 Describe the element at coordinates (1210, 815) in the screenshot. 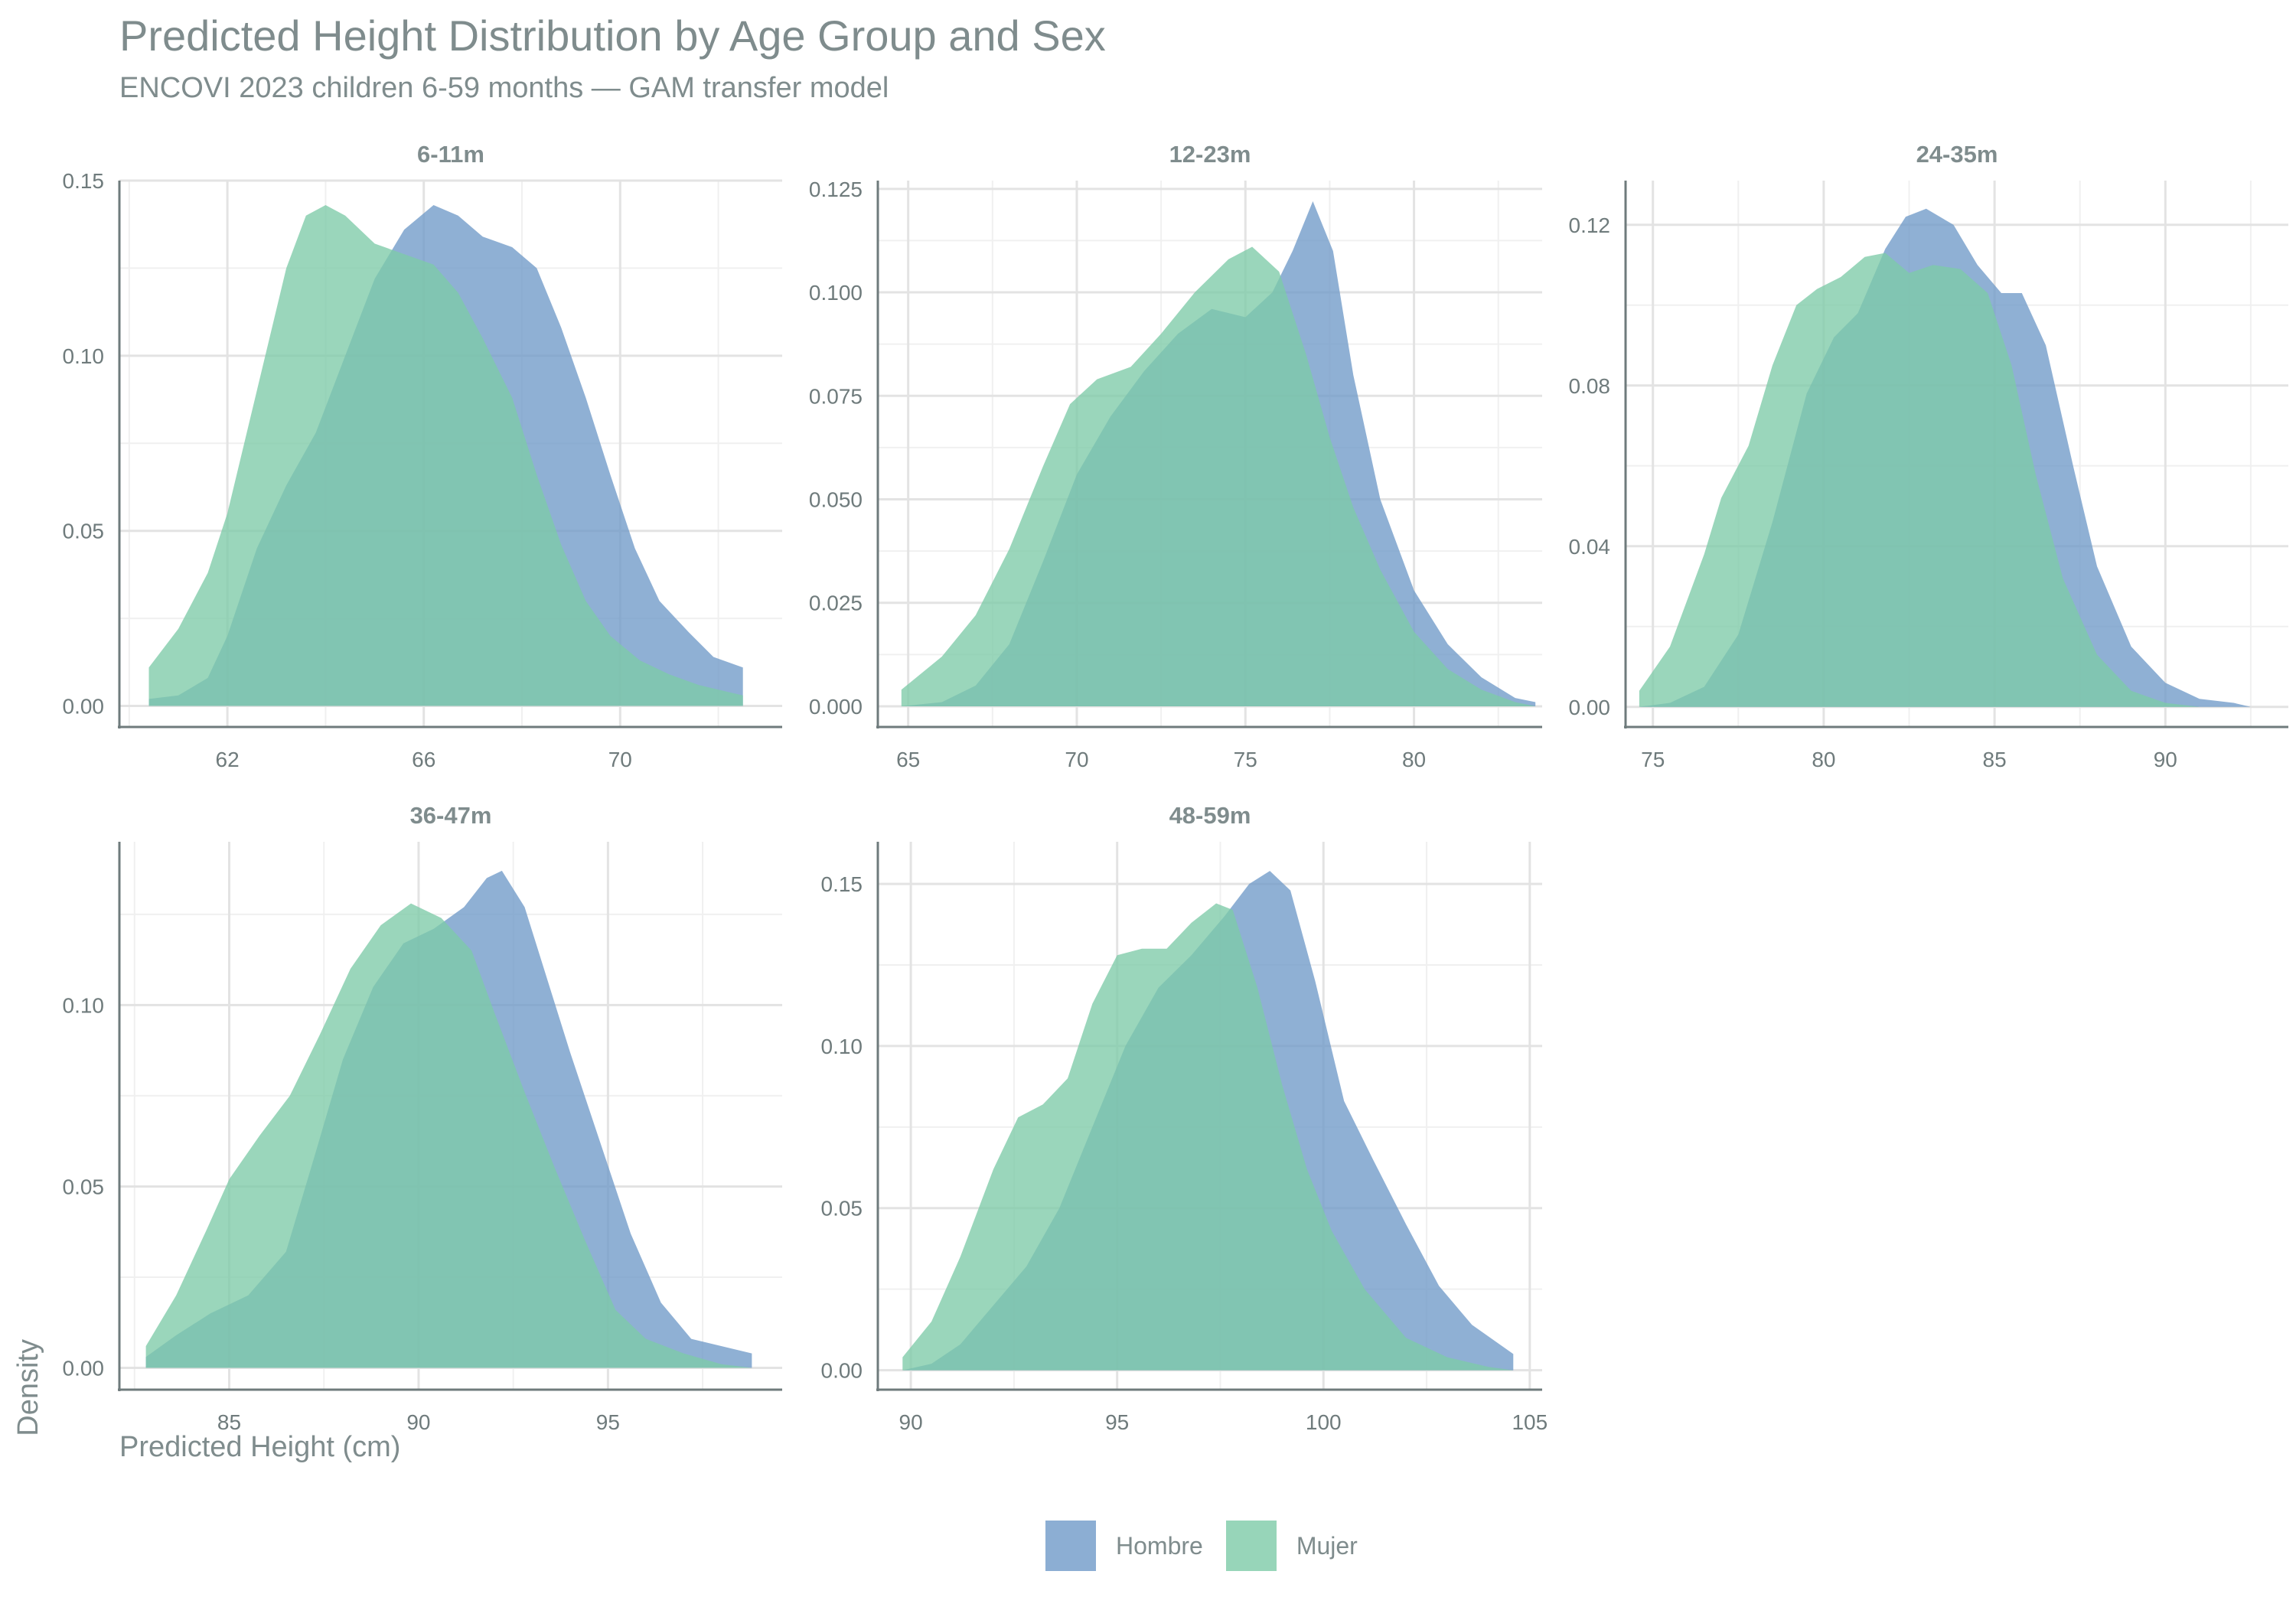

I see `facet-title-48-59m: 48-59m` at that location.